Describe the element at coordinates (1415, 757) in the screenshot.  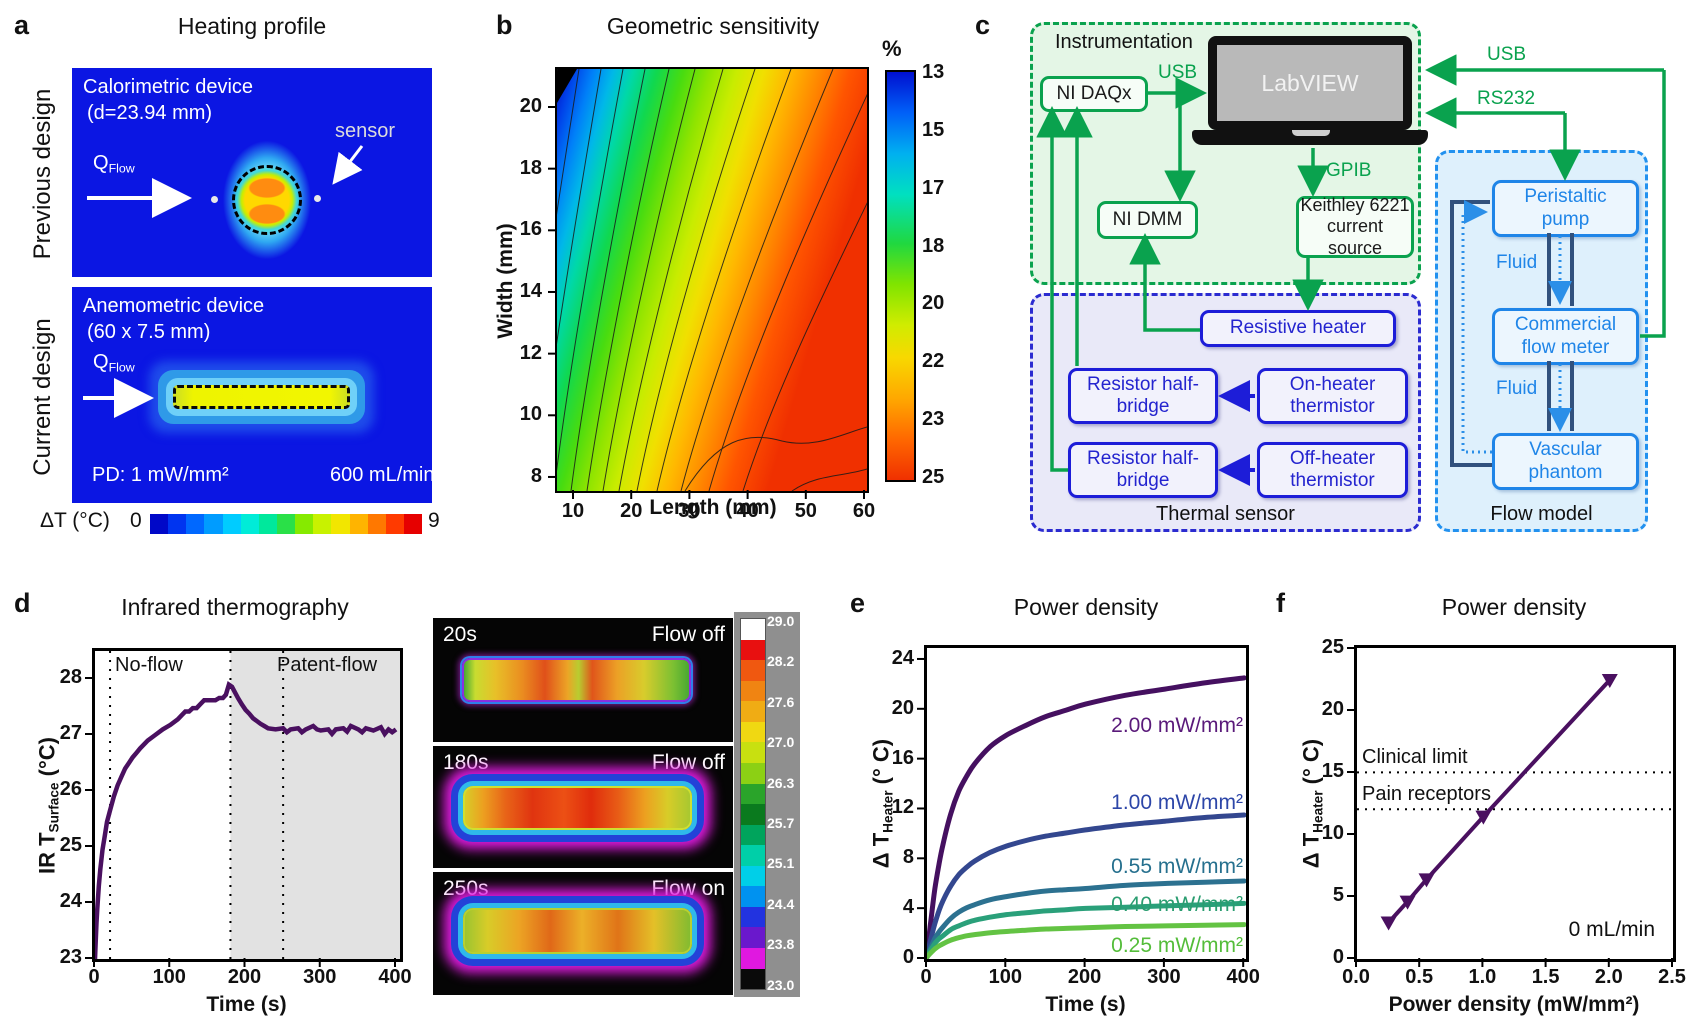
I see `clinical-limit-label: Clinical limit` at that location.